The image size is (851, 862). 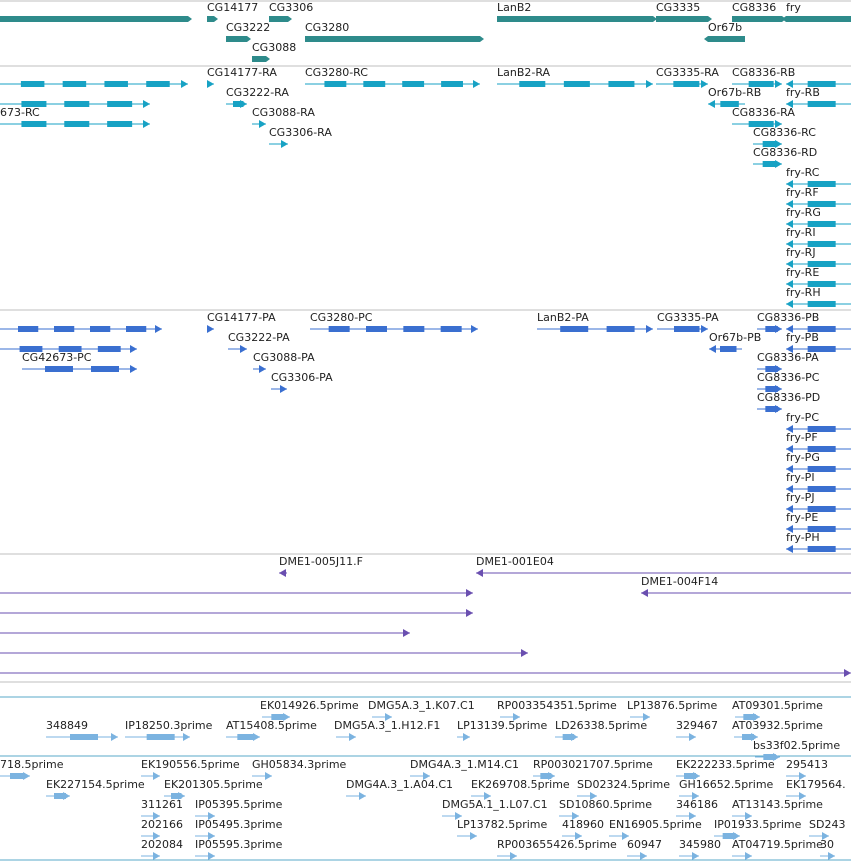 I want to click on est-feature: AT13143.5prime, so click(x=777, y=809).